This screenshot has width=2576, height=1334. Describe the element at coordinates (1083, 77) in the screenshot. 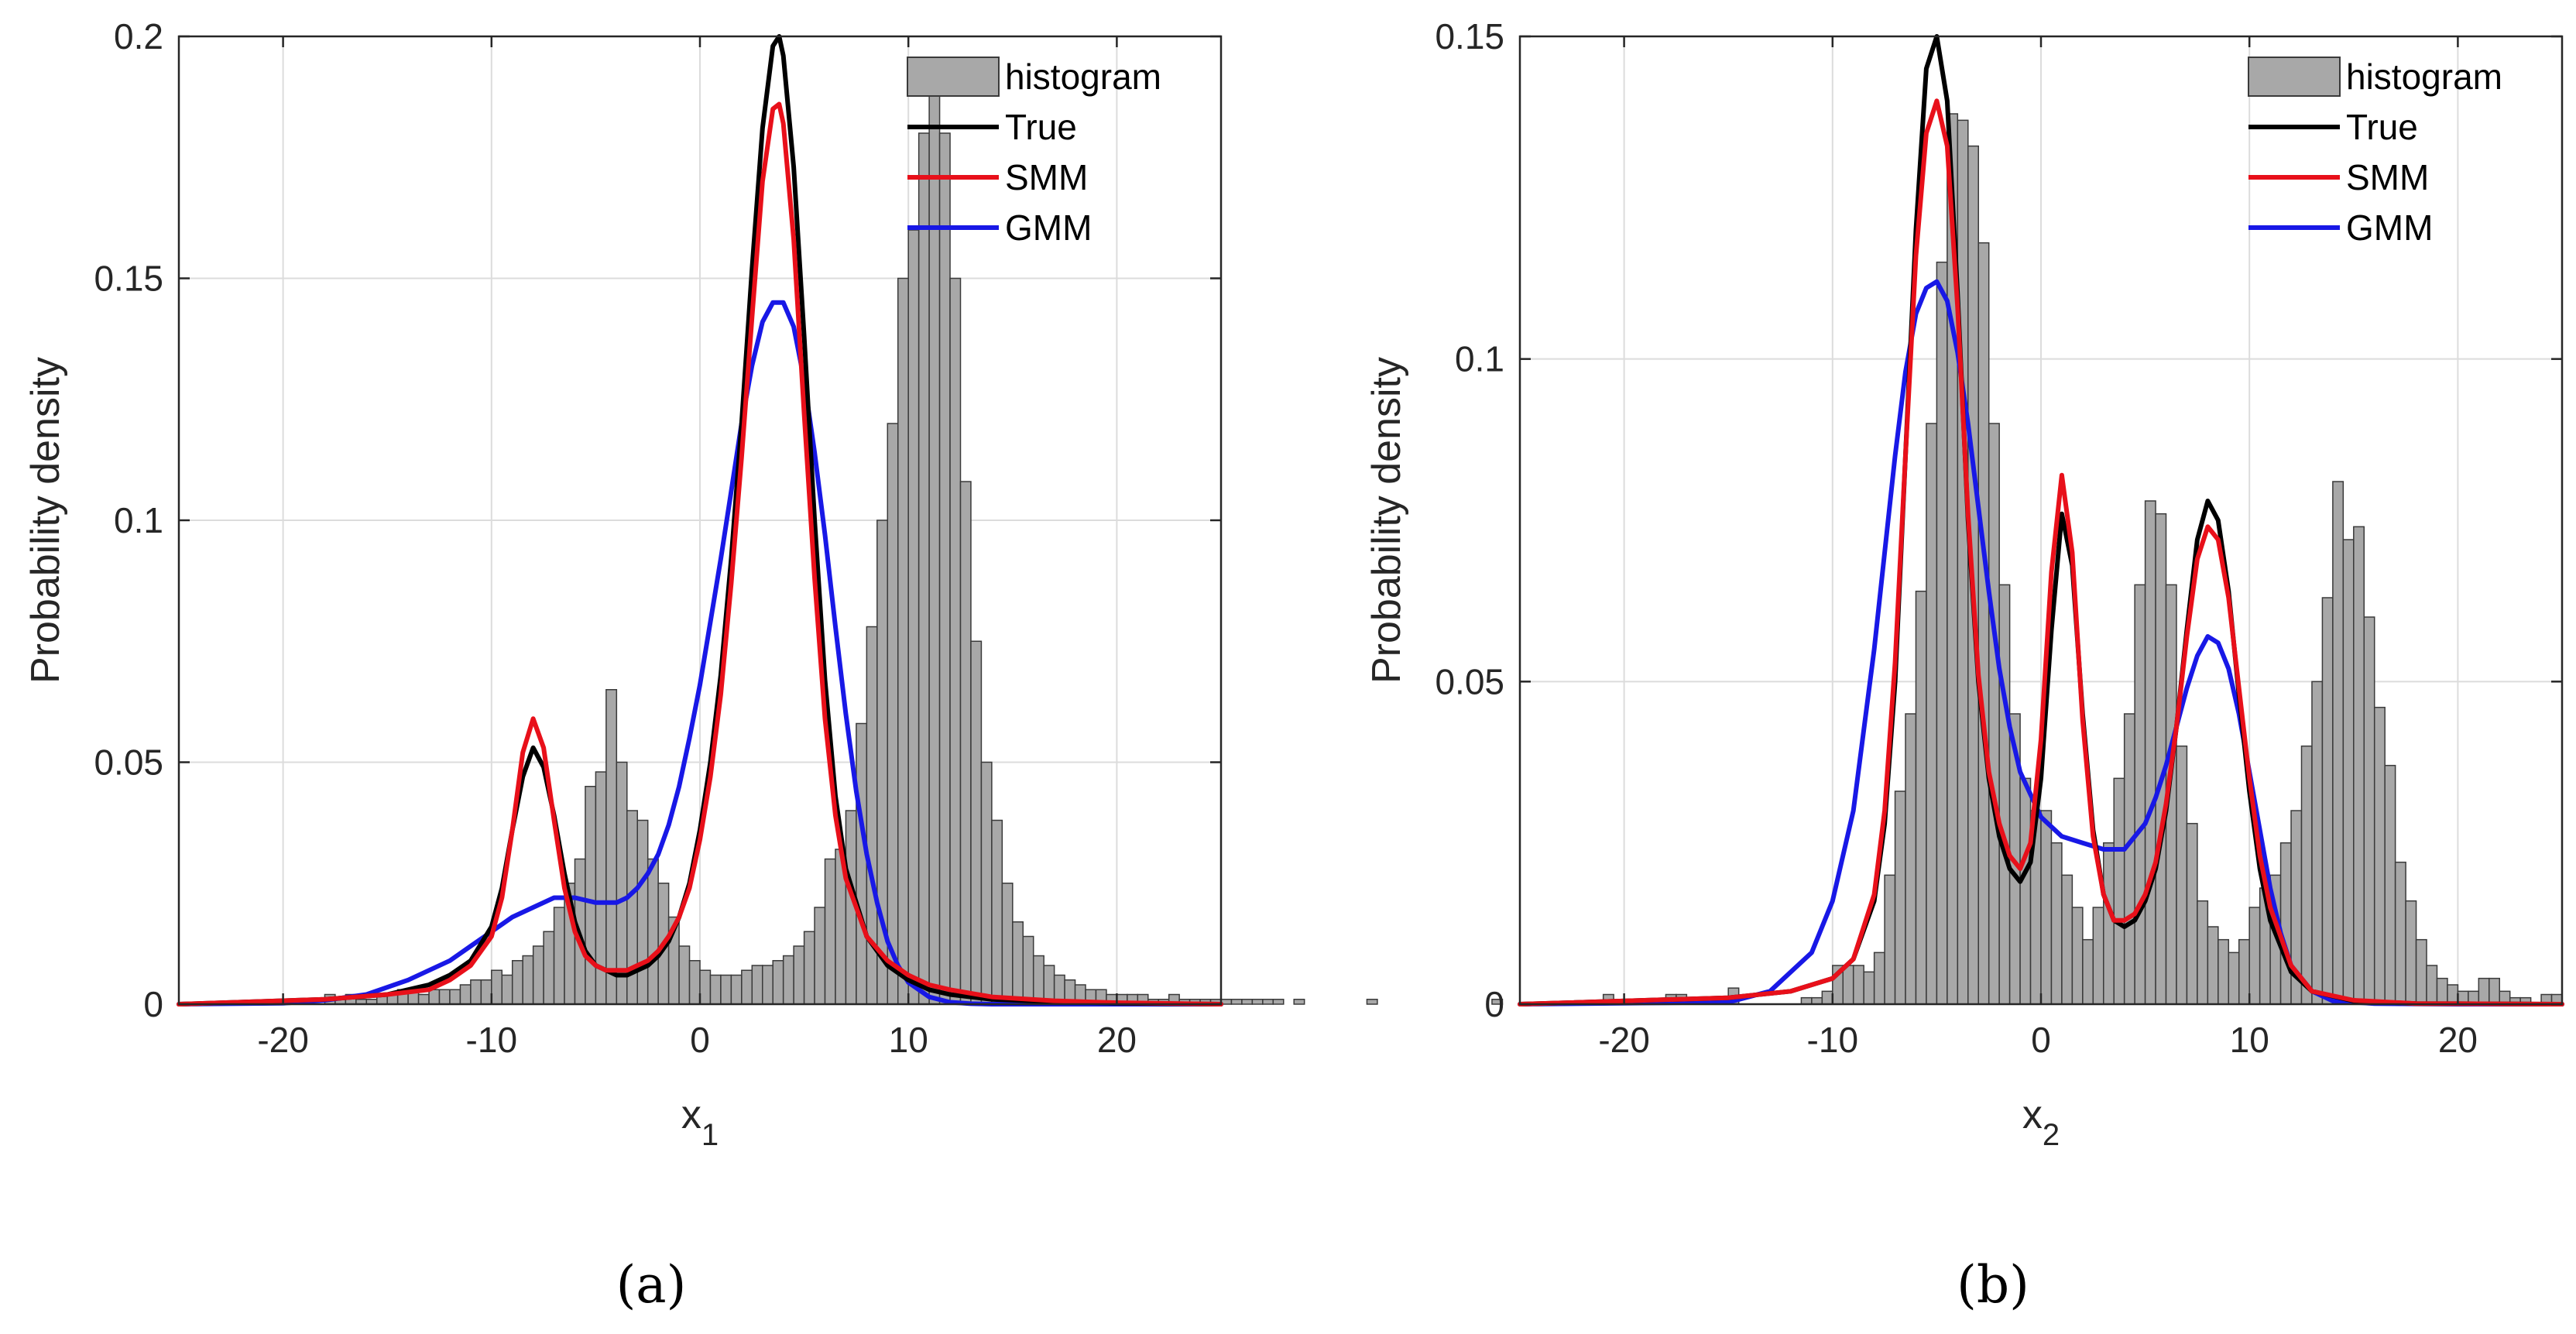

I see `legend-label-histogram: histogram` at that location.